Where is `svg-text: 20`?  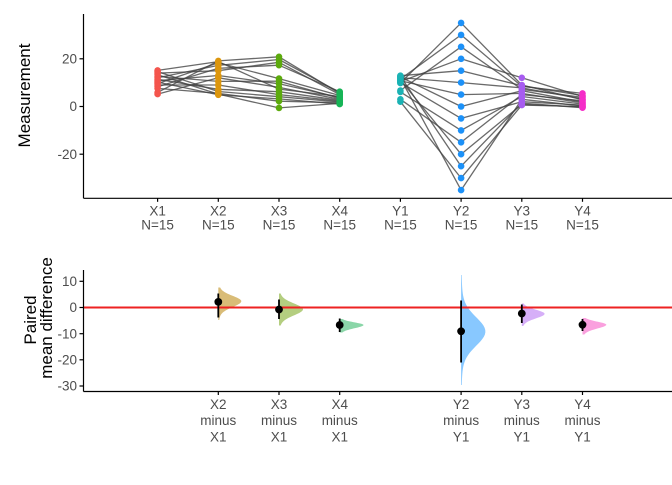 svg-text: 20 is located at coordinates (69, 59).